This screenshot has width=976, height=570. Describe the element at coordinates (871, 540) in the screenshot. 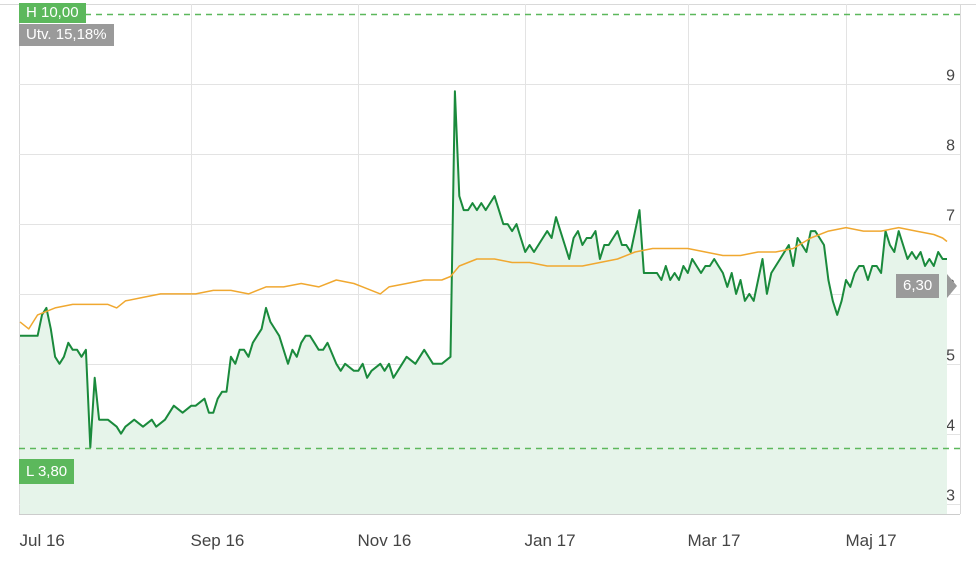

I see `x-tick-label: Maj 17` at that location.